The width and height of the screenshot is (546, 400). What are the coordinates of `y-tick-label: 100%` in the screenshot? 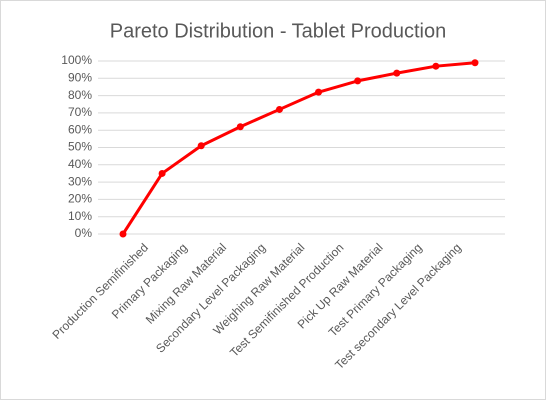 It's located at (76, 60).